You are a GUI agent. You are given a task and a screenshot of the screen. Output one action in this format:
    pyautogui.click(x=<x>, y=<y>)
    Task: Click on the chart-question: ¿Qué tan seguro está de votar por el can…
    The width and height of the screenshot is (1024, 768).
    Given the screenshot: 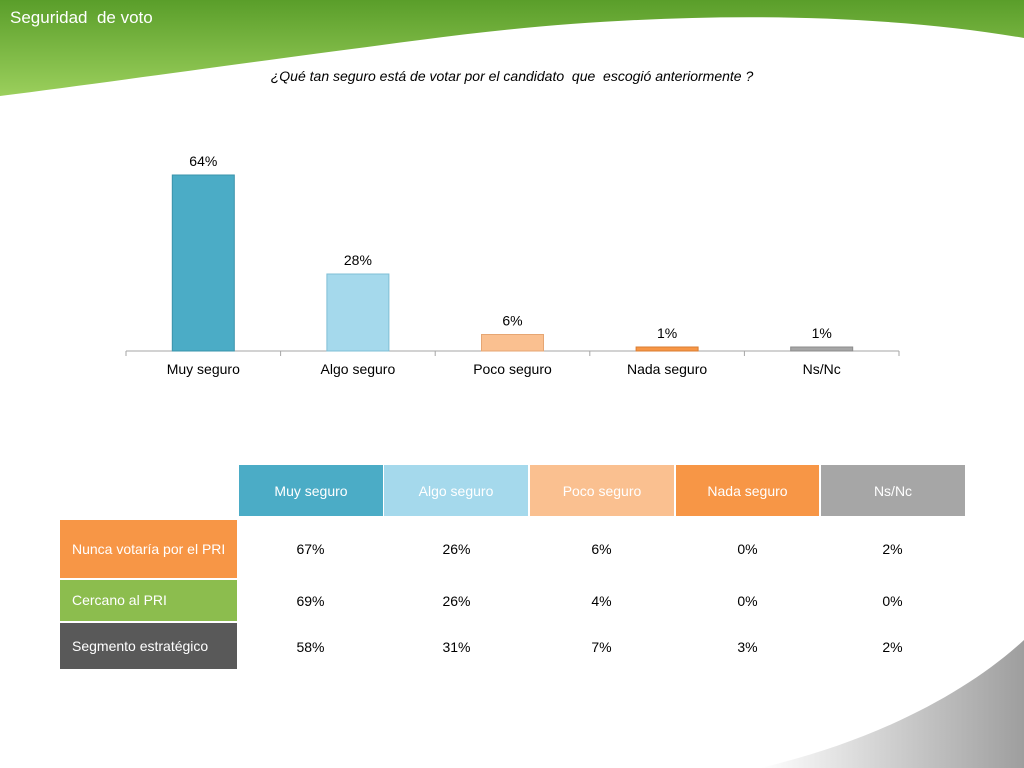 What is the action you would take?
    pyautogui.click(x=512, y=76)
    